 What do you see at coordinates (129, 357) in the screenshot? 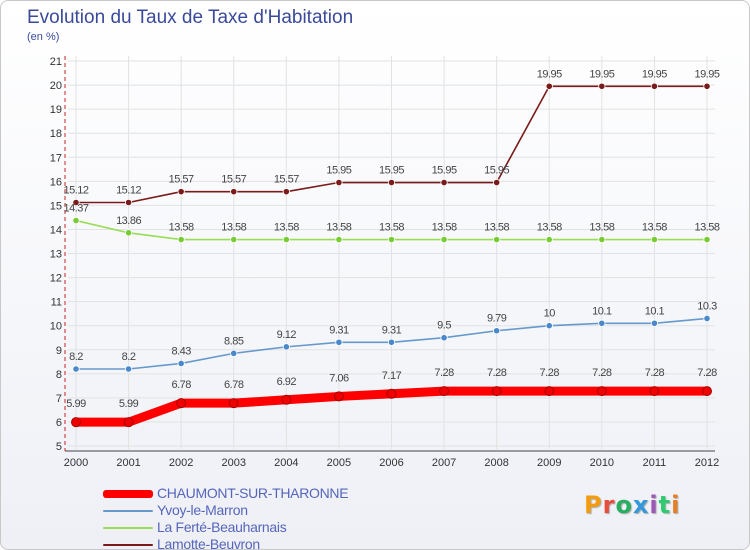
I see `data-label: 8.2` at bounding box center [129, 357].